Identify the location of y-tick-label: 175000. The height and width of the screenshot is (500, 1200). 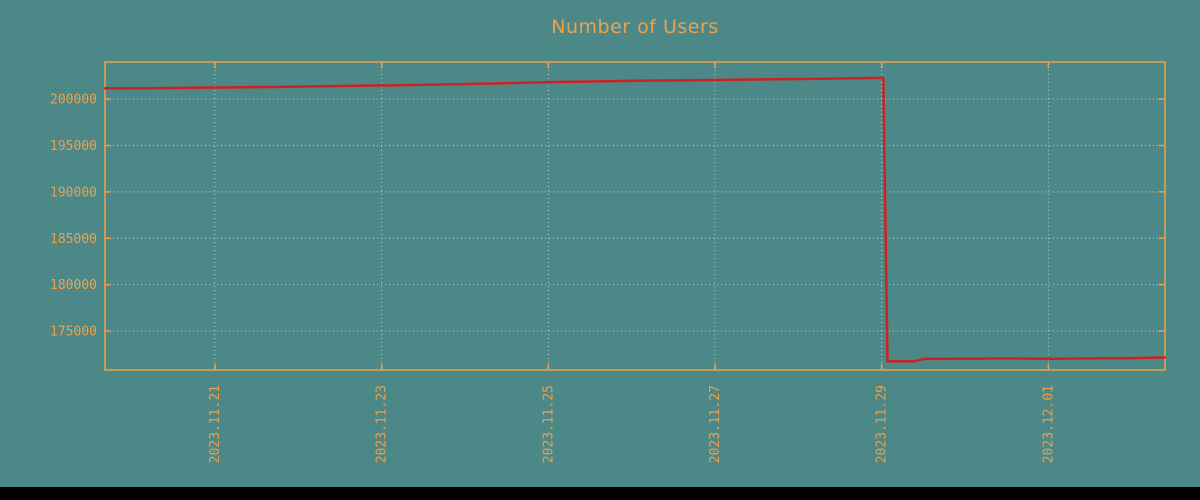
(73, 332).